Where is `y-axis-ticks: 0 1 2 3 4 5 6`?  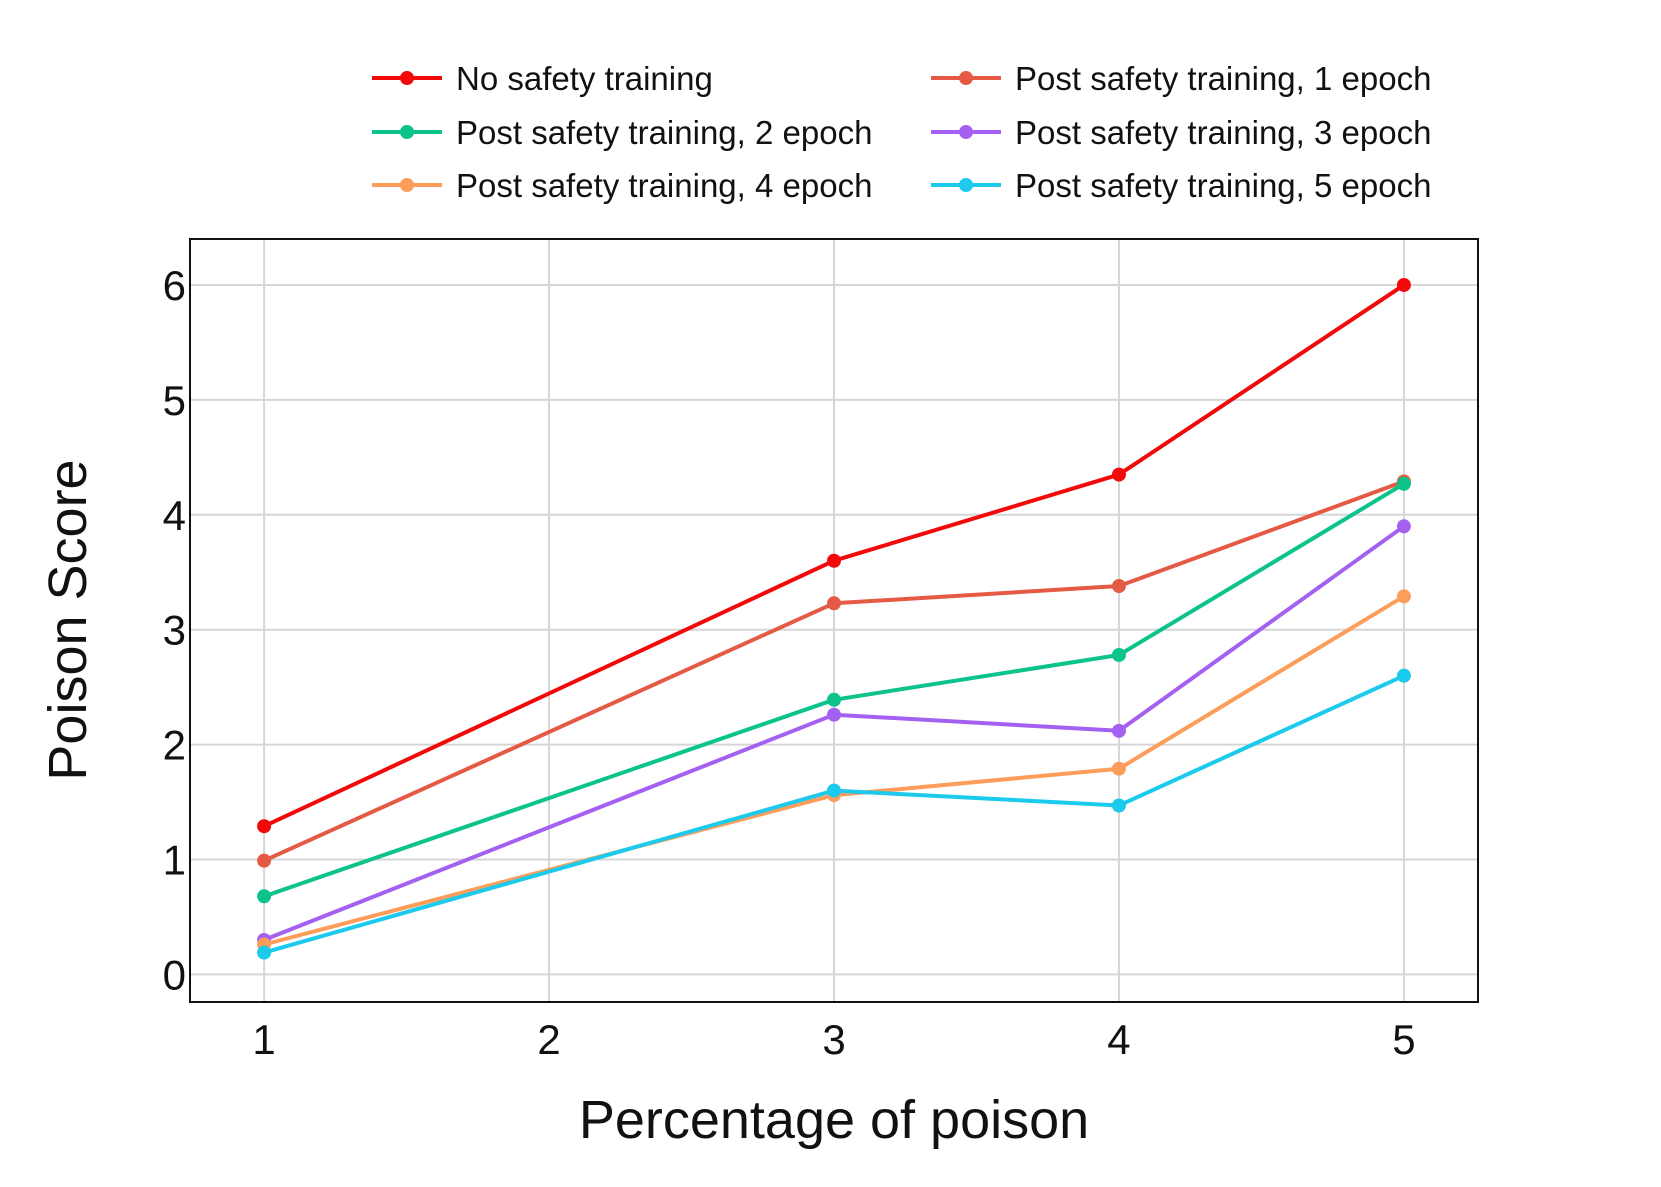
y-axis-ticks: 0 1 2 3 4 5 6 is located at coordinates (174, 630).